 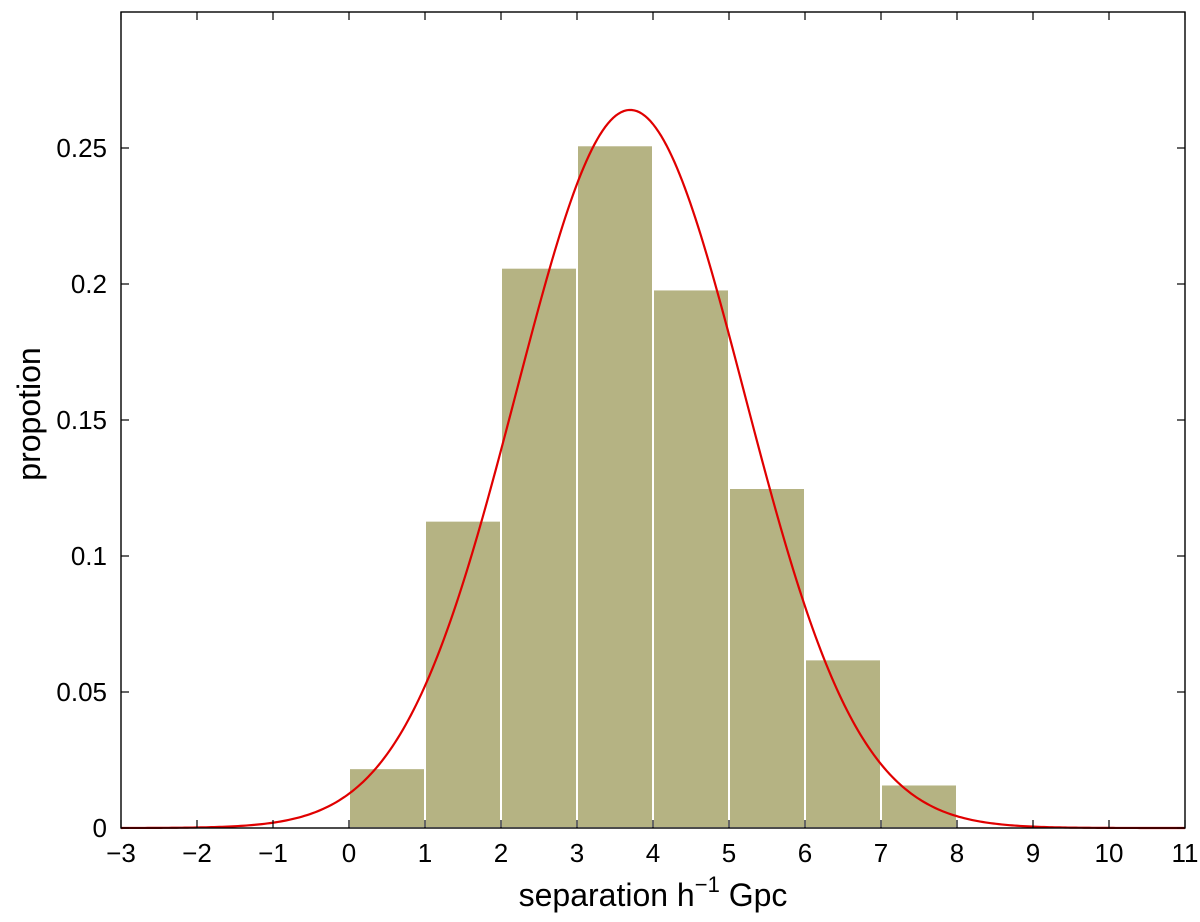 I want to click on y-tick-label-4: 0.2, so click(x=89, y=284).